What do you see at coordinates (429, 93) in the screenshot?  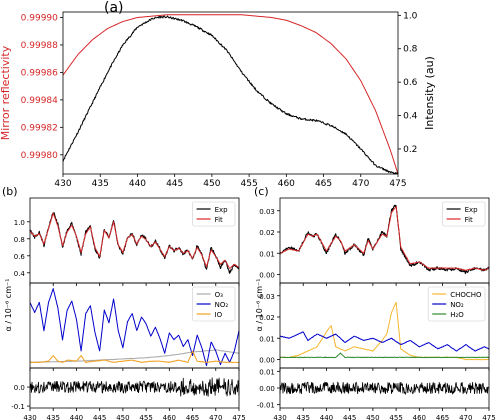 I see `y-axis-label-right: Intensity (au)` at bounding box center [429, 93].